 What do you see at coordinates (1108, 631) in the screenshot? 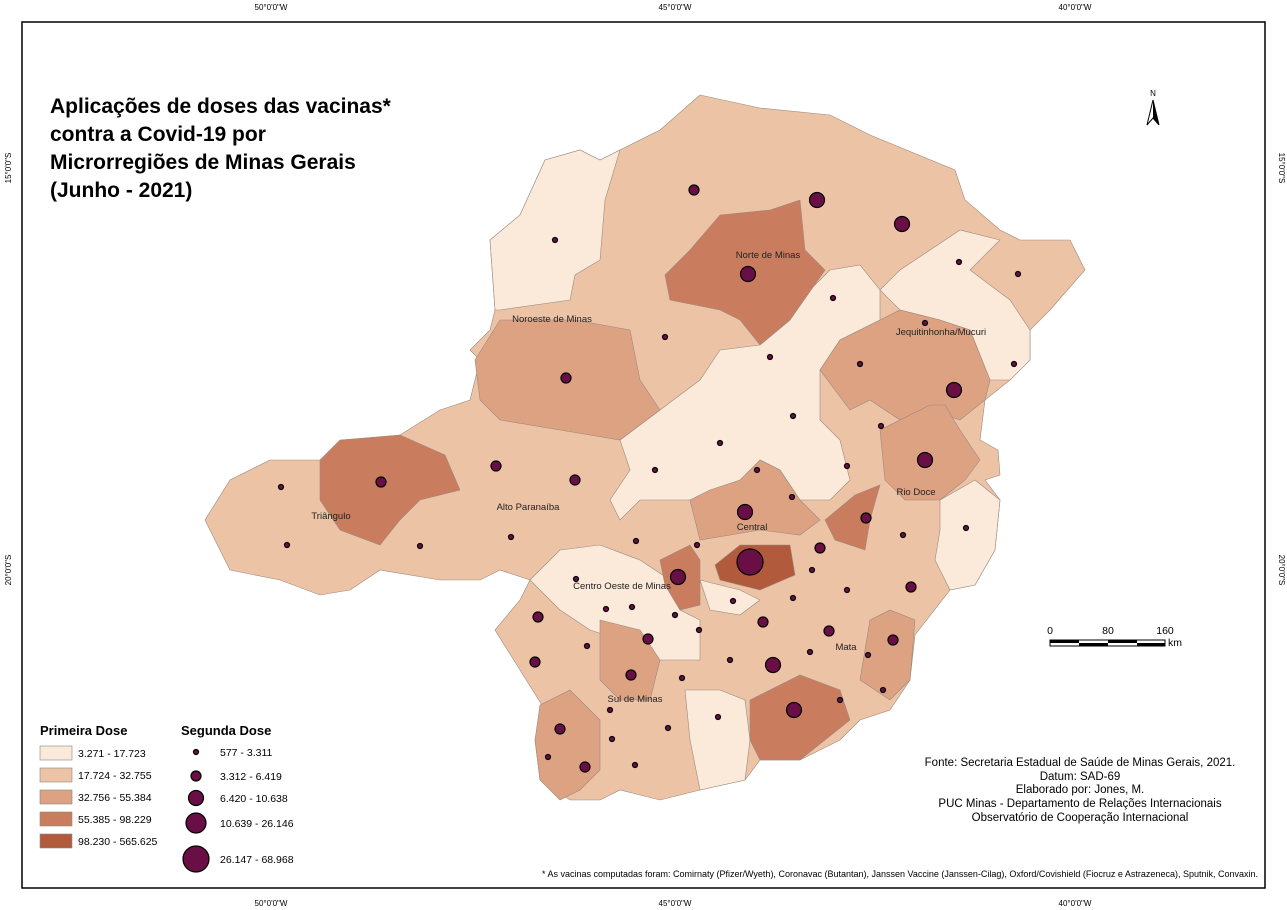
I see `scale-label: 80` at bounding box center [1108, 631].